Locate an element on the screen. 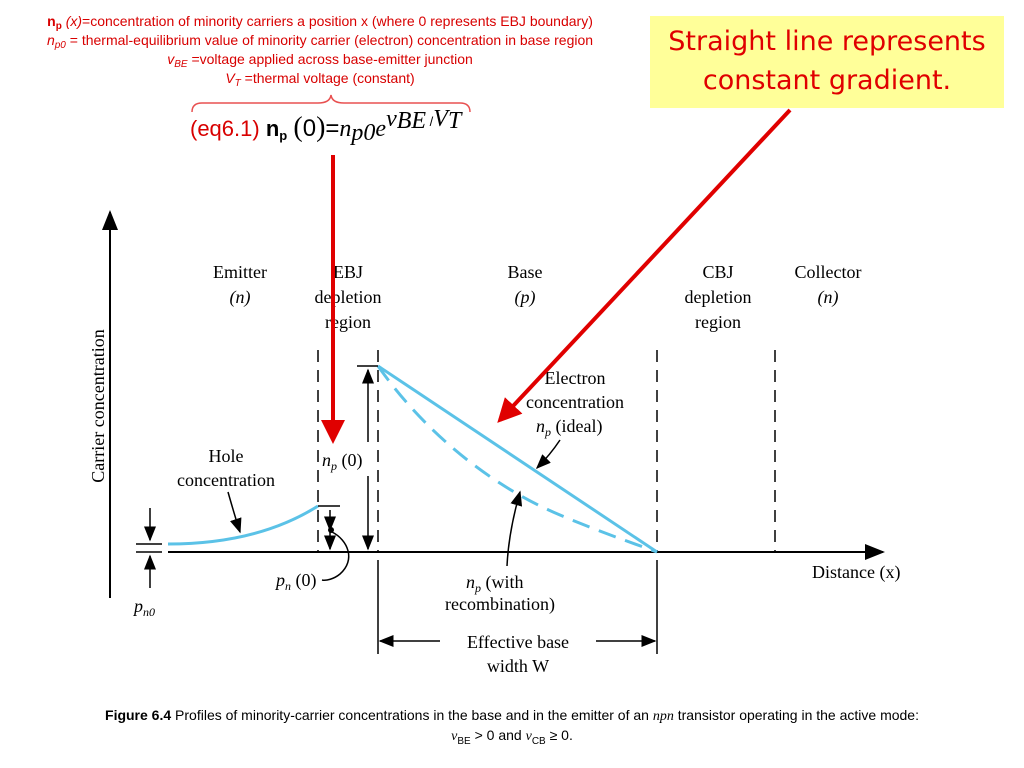  equation-label: (eq6.1) is located at coordinates (225, 128).